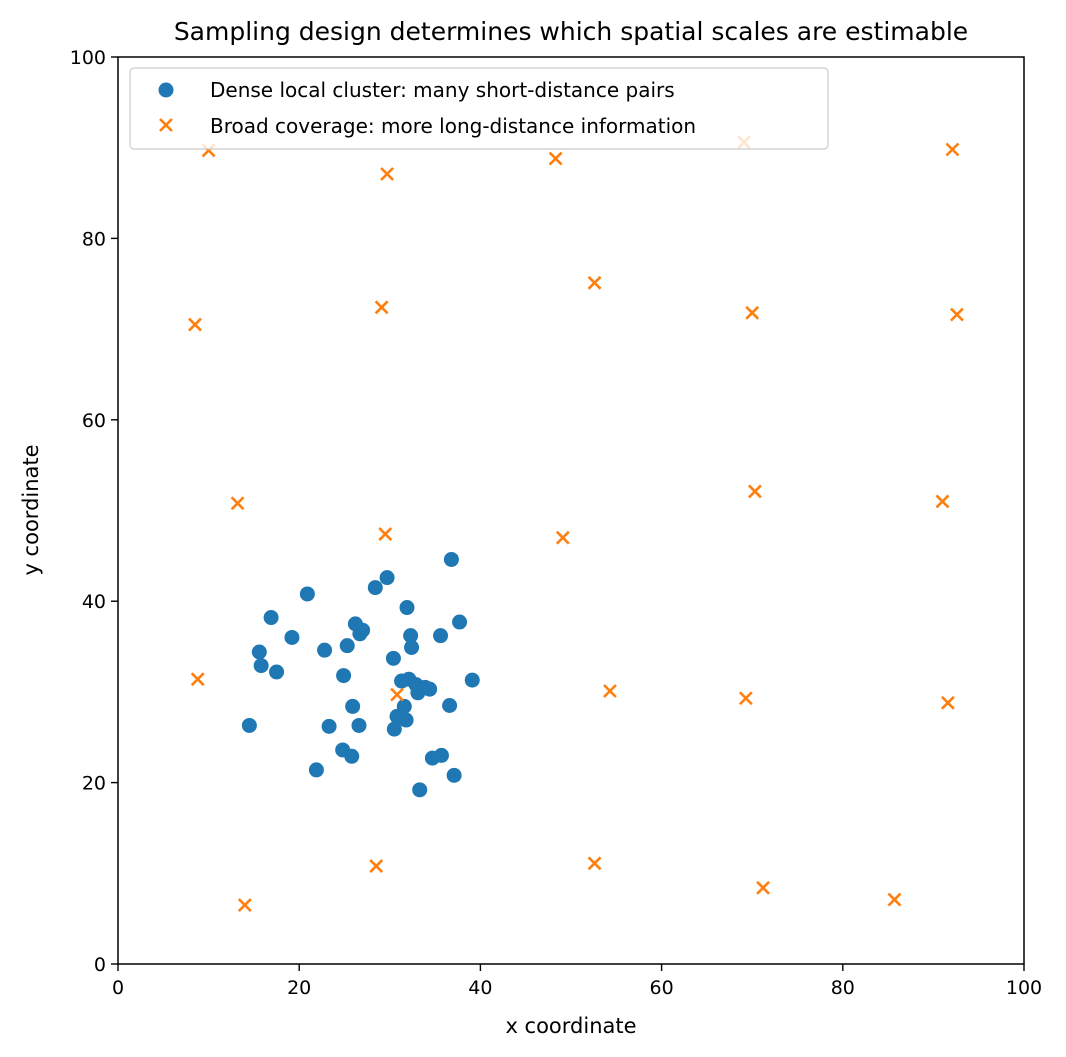 The image size is (1066, 1057). Describe the element at coordinates (94, 421) in the screenshot. I see `y-tick-label: 60` at that location.